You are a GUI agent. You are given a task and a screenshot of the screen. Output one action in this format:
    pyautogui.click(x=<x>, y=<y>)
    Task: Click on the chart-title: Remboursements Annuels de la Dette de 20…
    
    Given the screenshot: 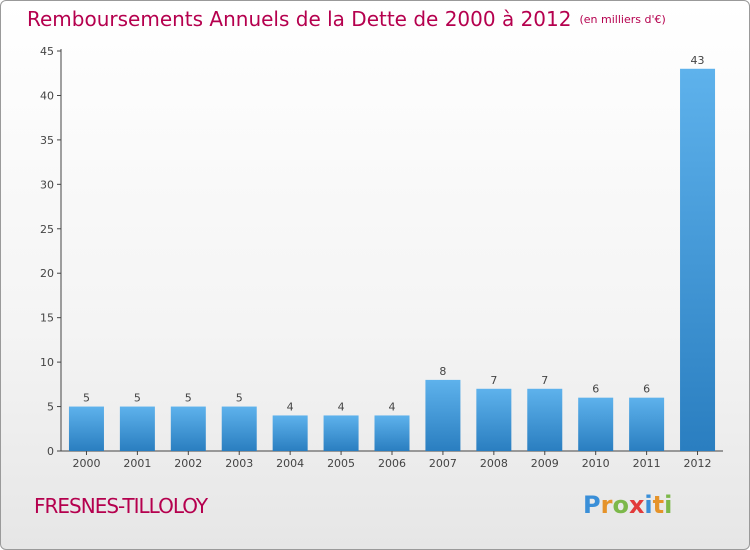 What is the action you would take?
    pyautogui.click(x=346, y=19)
    